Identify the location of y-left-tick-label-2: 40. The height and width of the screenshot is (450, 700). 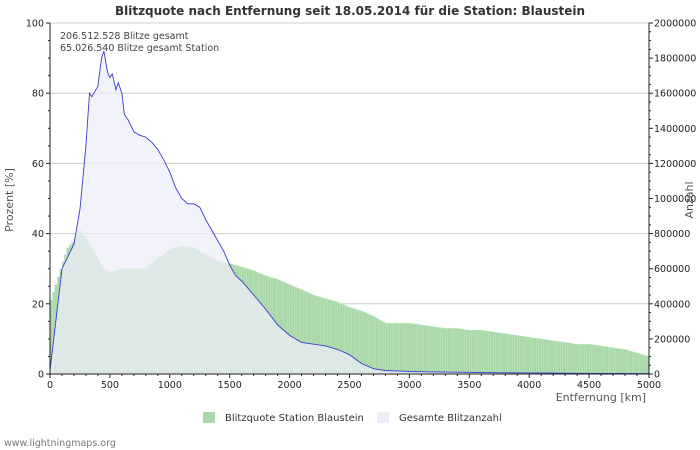
(38, 234).